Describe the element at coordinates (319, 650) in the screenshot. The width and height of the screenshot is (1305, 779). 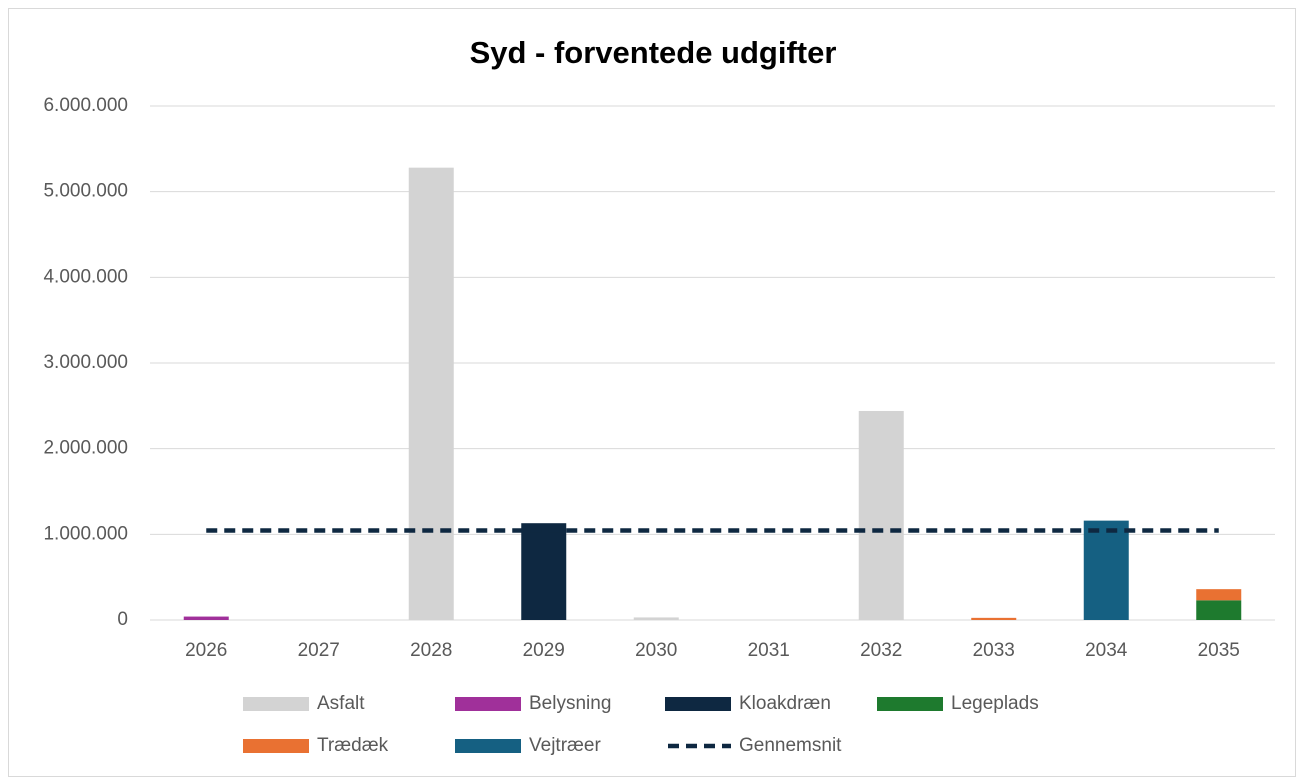
I see `x-tick-label: 2027` at that location.